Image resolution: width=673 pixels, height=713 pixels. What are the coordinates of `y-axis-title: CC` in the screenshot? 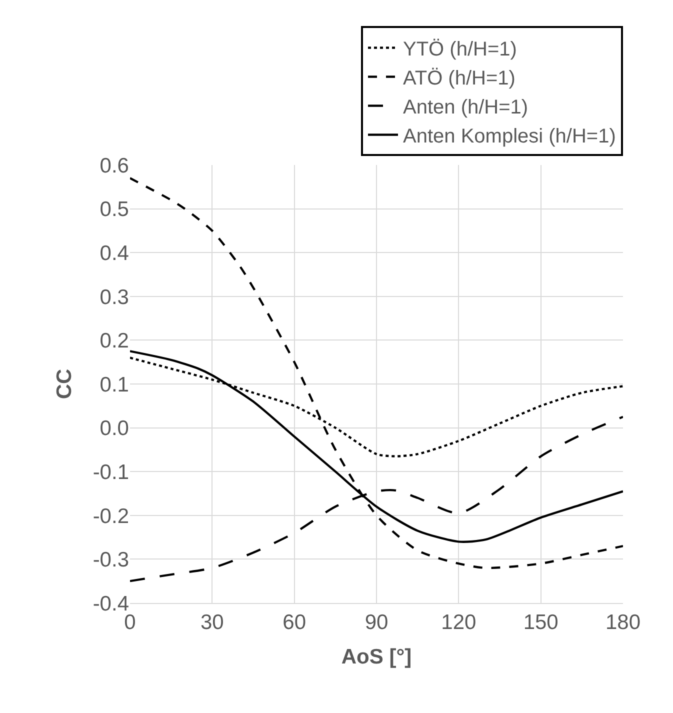 It's located at (64, 384).